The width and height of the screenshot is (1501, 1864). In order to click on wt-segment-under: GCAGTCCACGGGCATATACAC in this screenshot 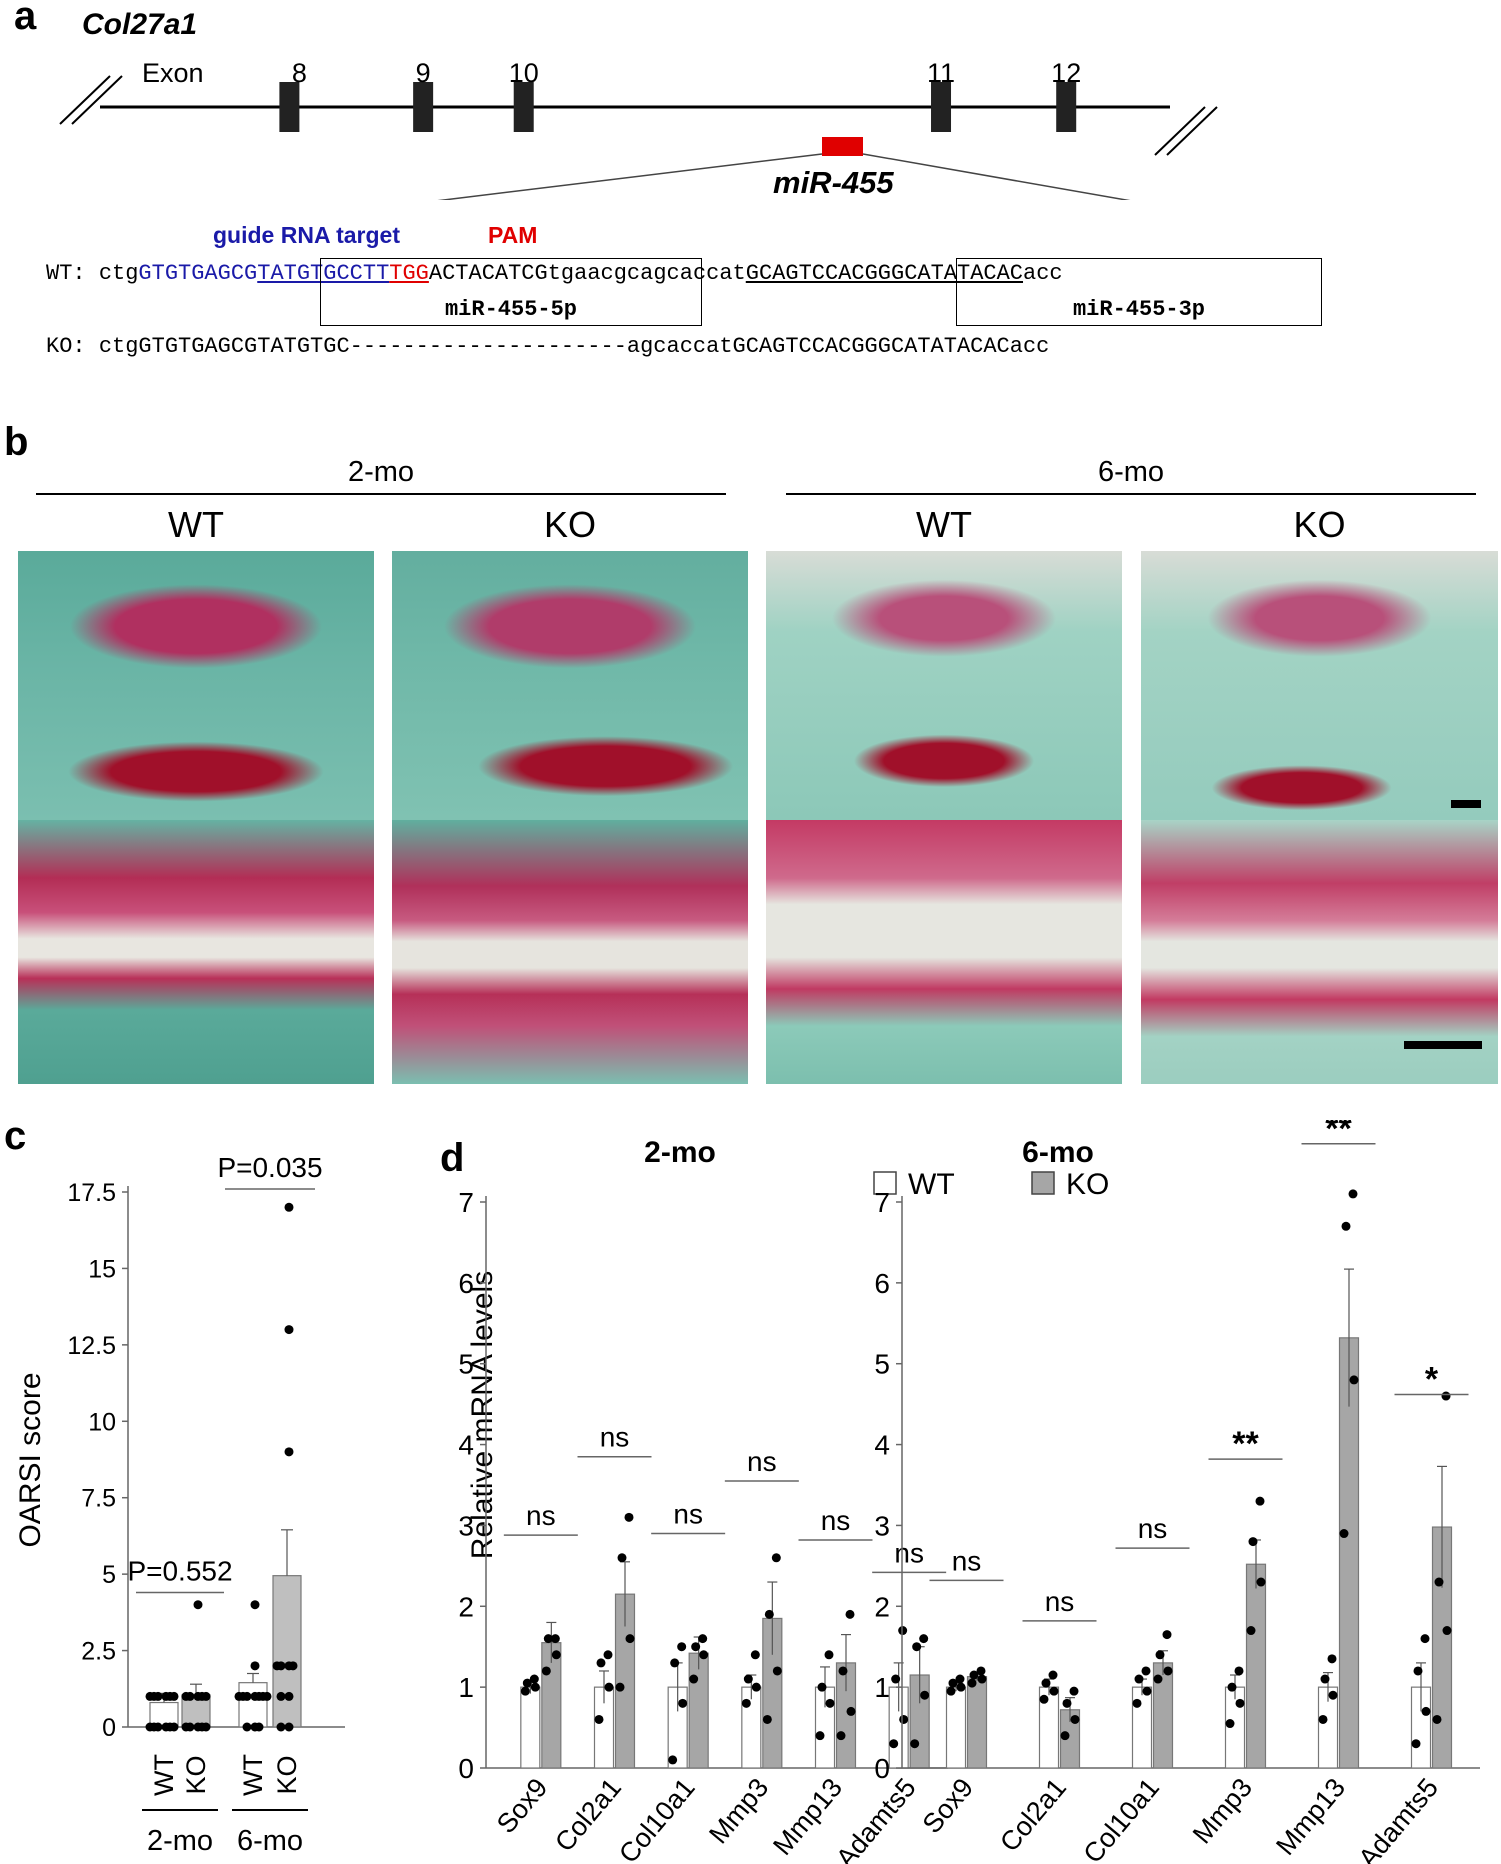, I will do `click(884, 273)`.